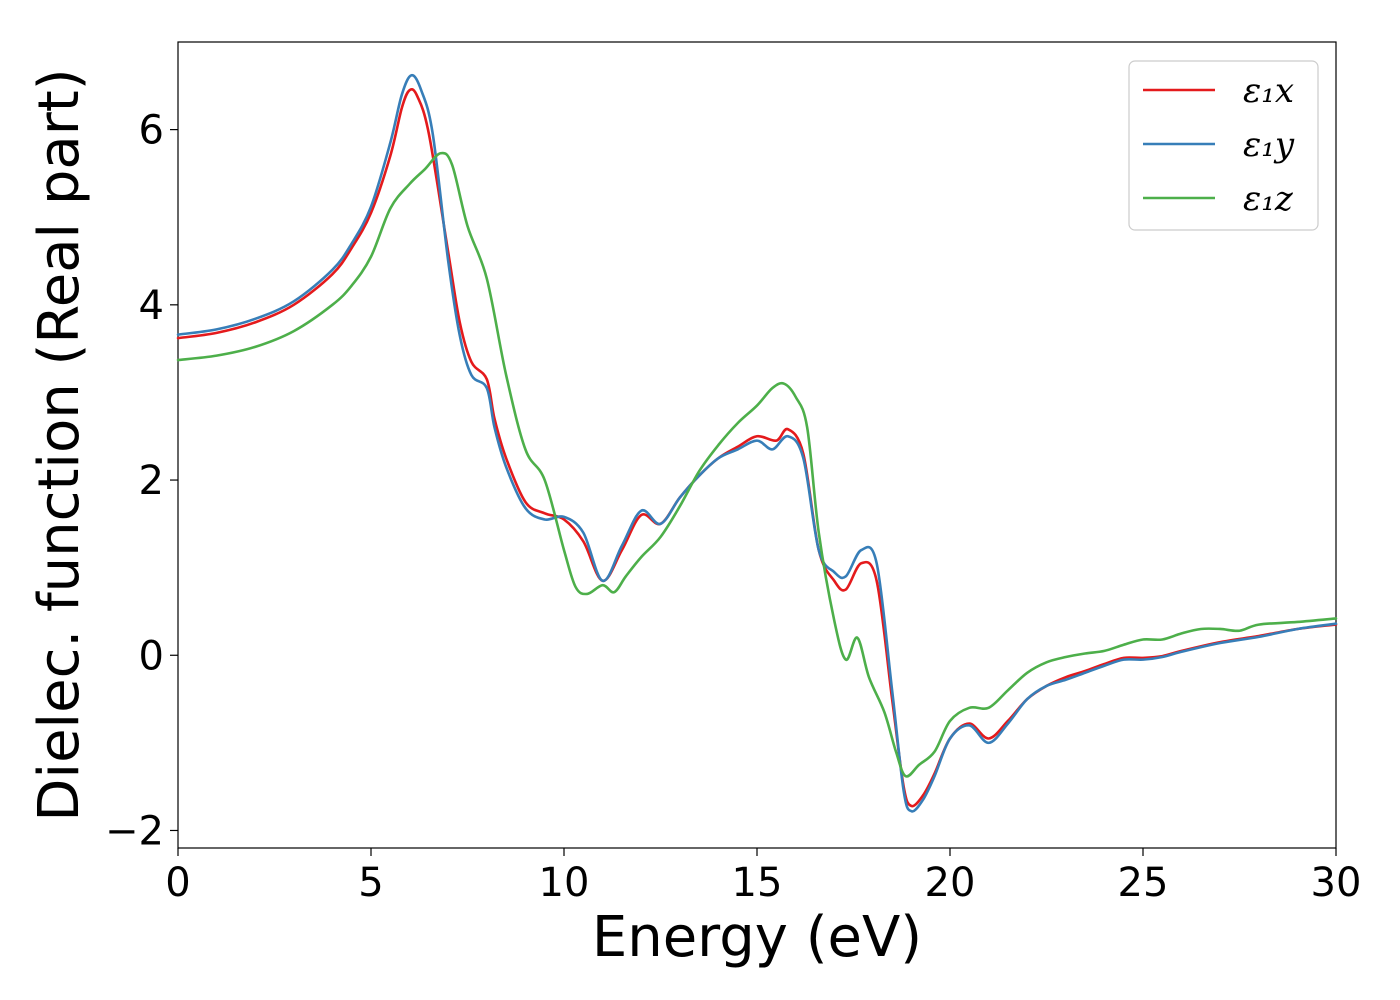  What do you see at coordinates (950, 883) in the screenshot?
I see `x-tick-label: 20` at bounding box center [950, 883].